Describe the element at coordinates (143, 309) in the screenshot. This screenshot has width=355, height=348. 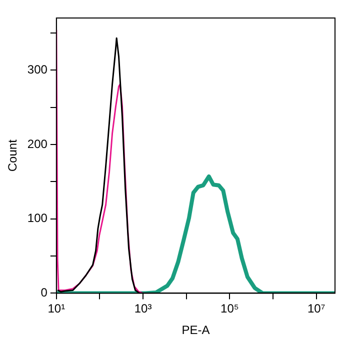
I see `x-tick-label: 10³` at that location.